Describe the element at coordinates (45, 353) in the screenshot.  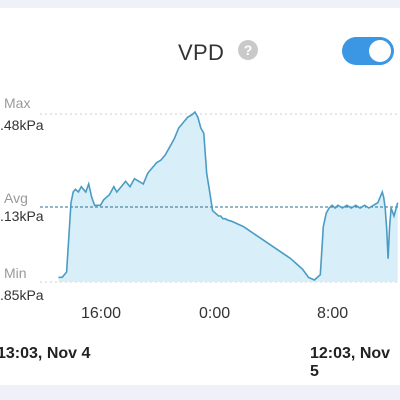
I see `range-start: 13:03, Nov 4` at that location.